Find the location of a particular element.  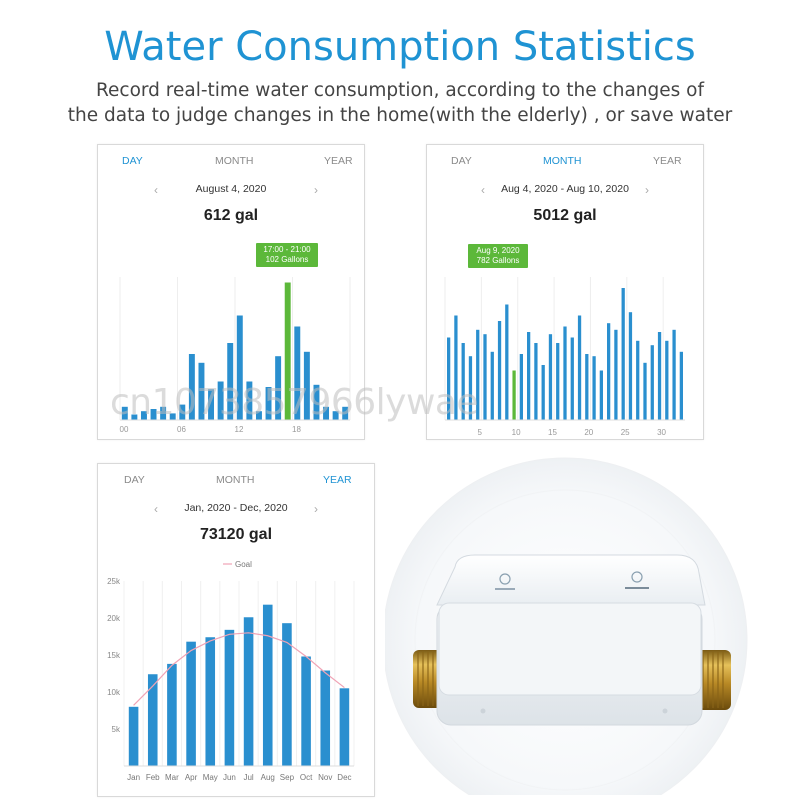

x-tick-label: May is located at coordinates (210, 777).